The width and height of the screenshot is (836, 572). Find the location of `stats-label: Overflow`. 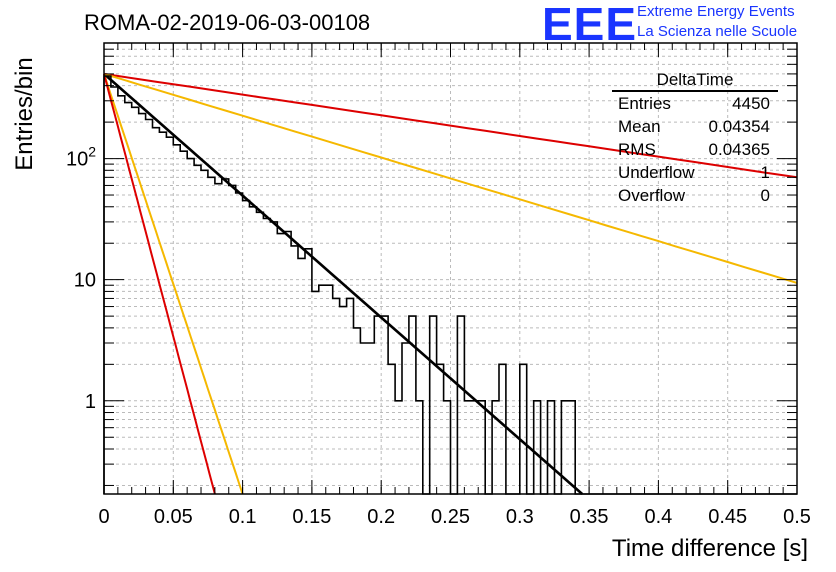

stats-label: Overflow is located at coordinates (652, 195).